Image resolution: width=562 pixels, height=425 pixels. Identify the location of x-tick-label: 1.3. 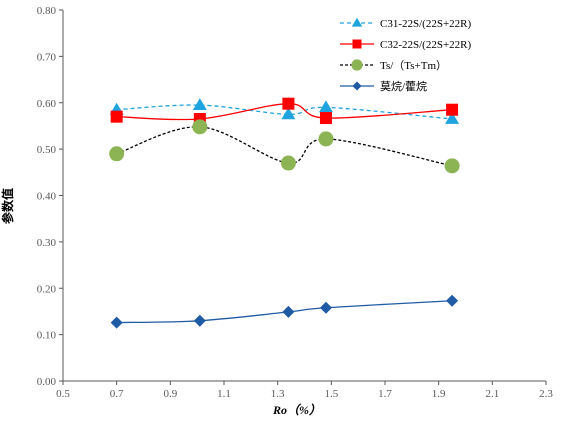
(278, 394).